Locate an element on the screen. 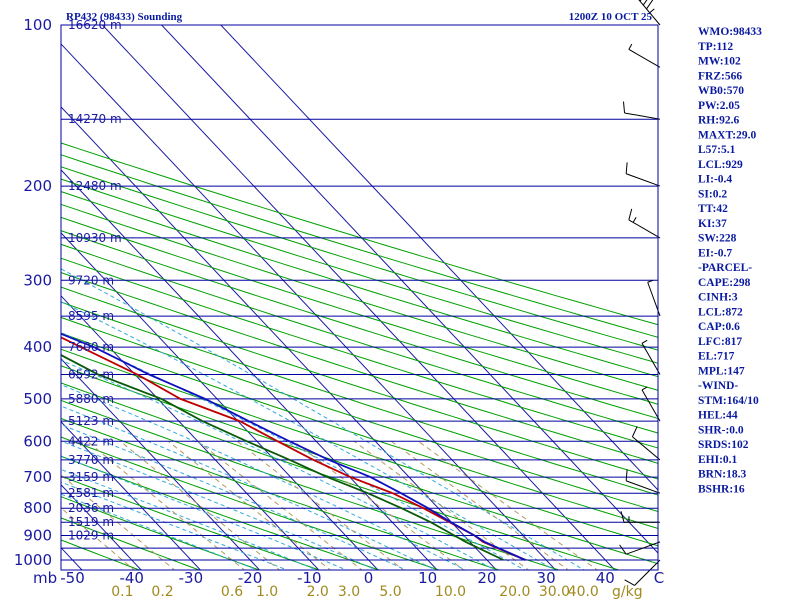  pressure-tick-label: 700 is located at coordinates (37, 477).